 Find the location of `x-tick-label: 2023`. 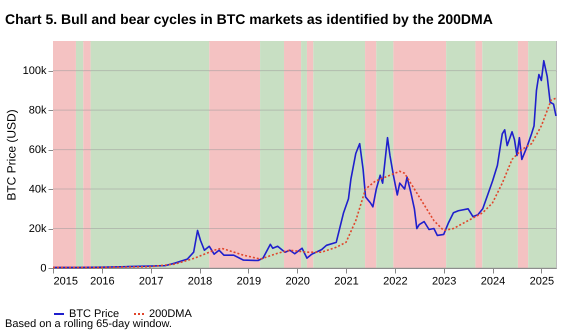

x-tick-label: 2023 is located at coordinates (444, 282).